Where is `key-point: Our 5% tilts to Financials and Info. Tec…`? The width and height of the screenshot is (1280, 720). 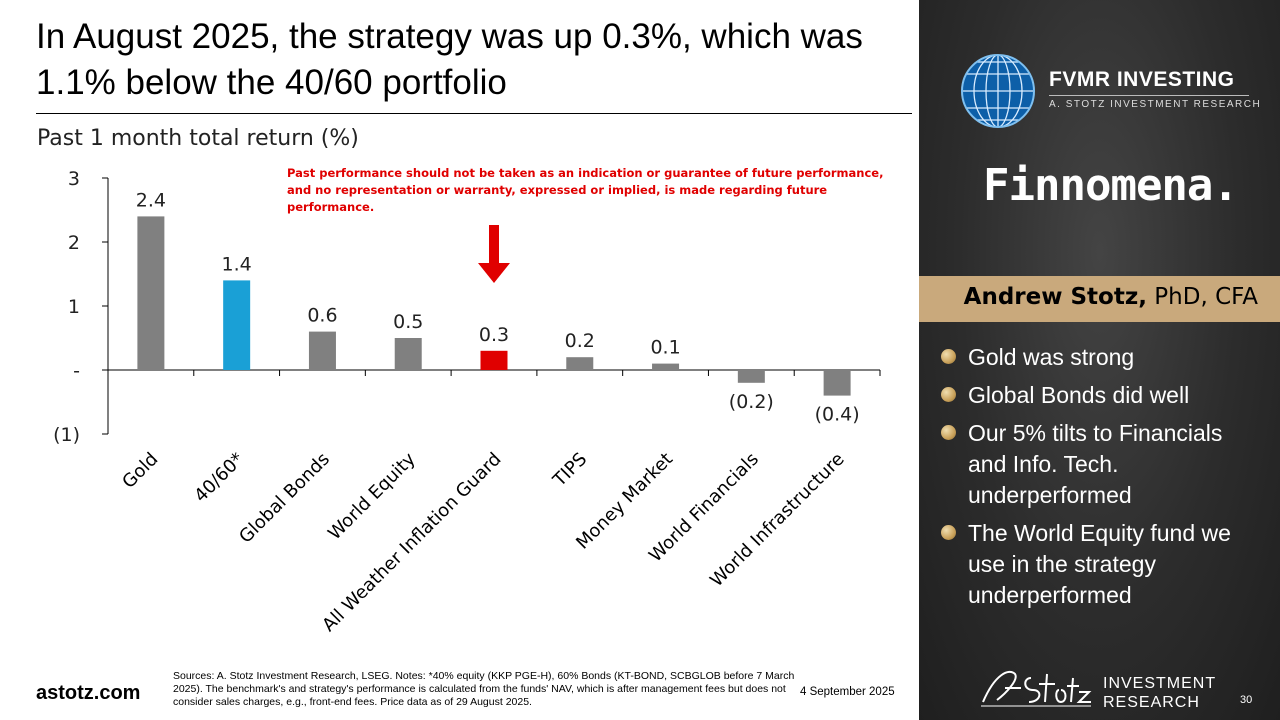
key-point: Our 5% tilts to Financials and Info. Tec… is located at coordinates (1102, 464).